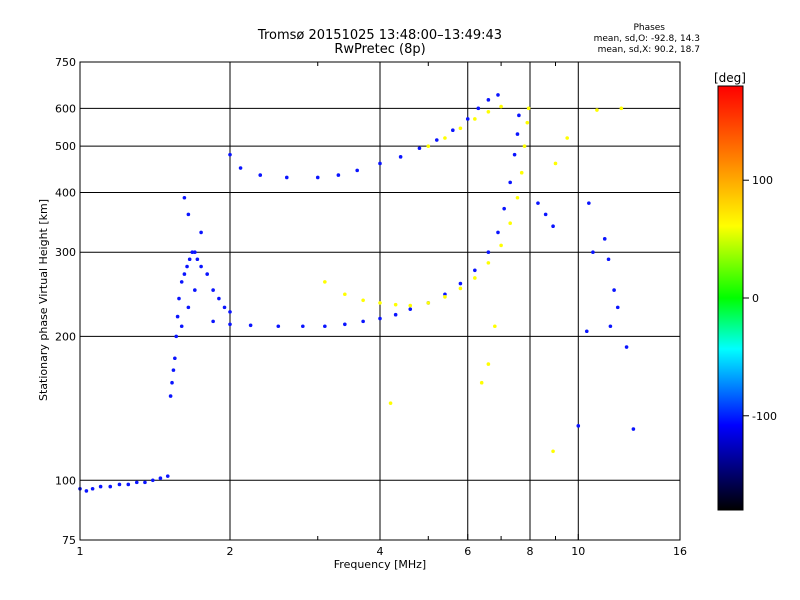 Image resolution: width=800 pixels, height=600 pixels. What do you see at coordinates (755, 298) in the screenshot?
I see `colorbar-tick-label: 0` at bounding box center [755, 298].